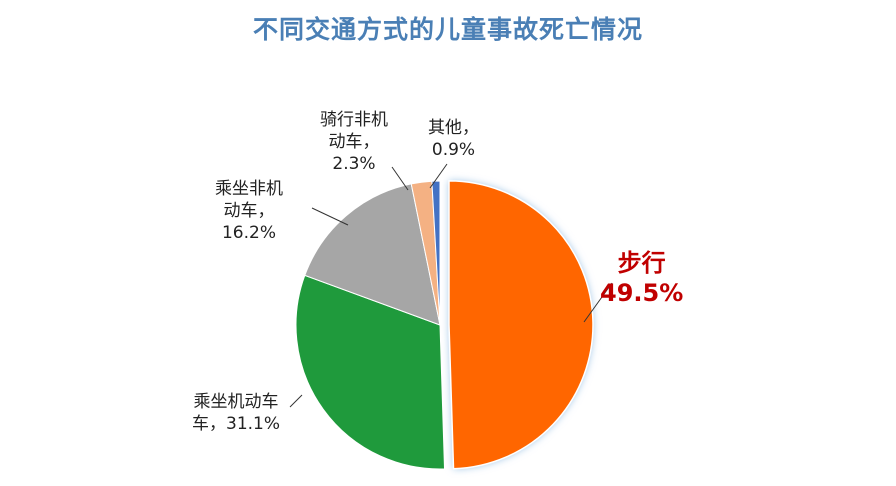  I want to click on slice-walk, so click(521, 325).